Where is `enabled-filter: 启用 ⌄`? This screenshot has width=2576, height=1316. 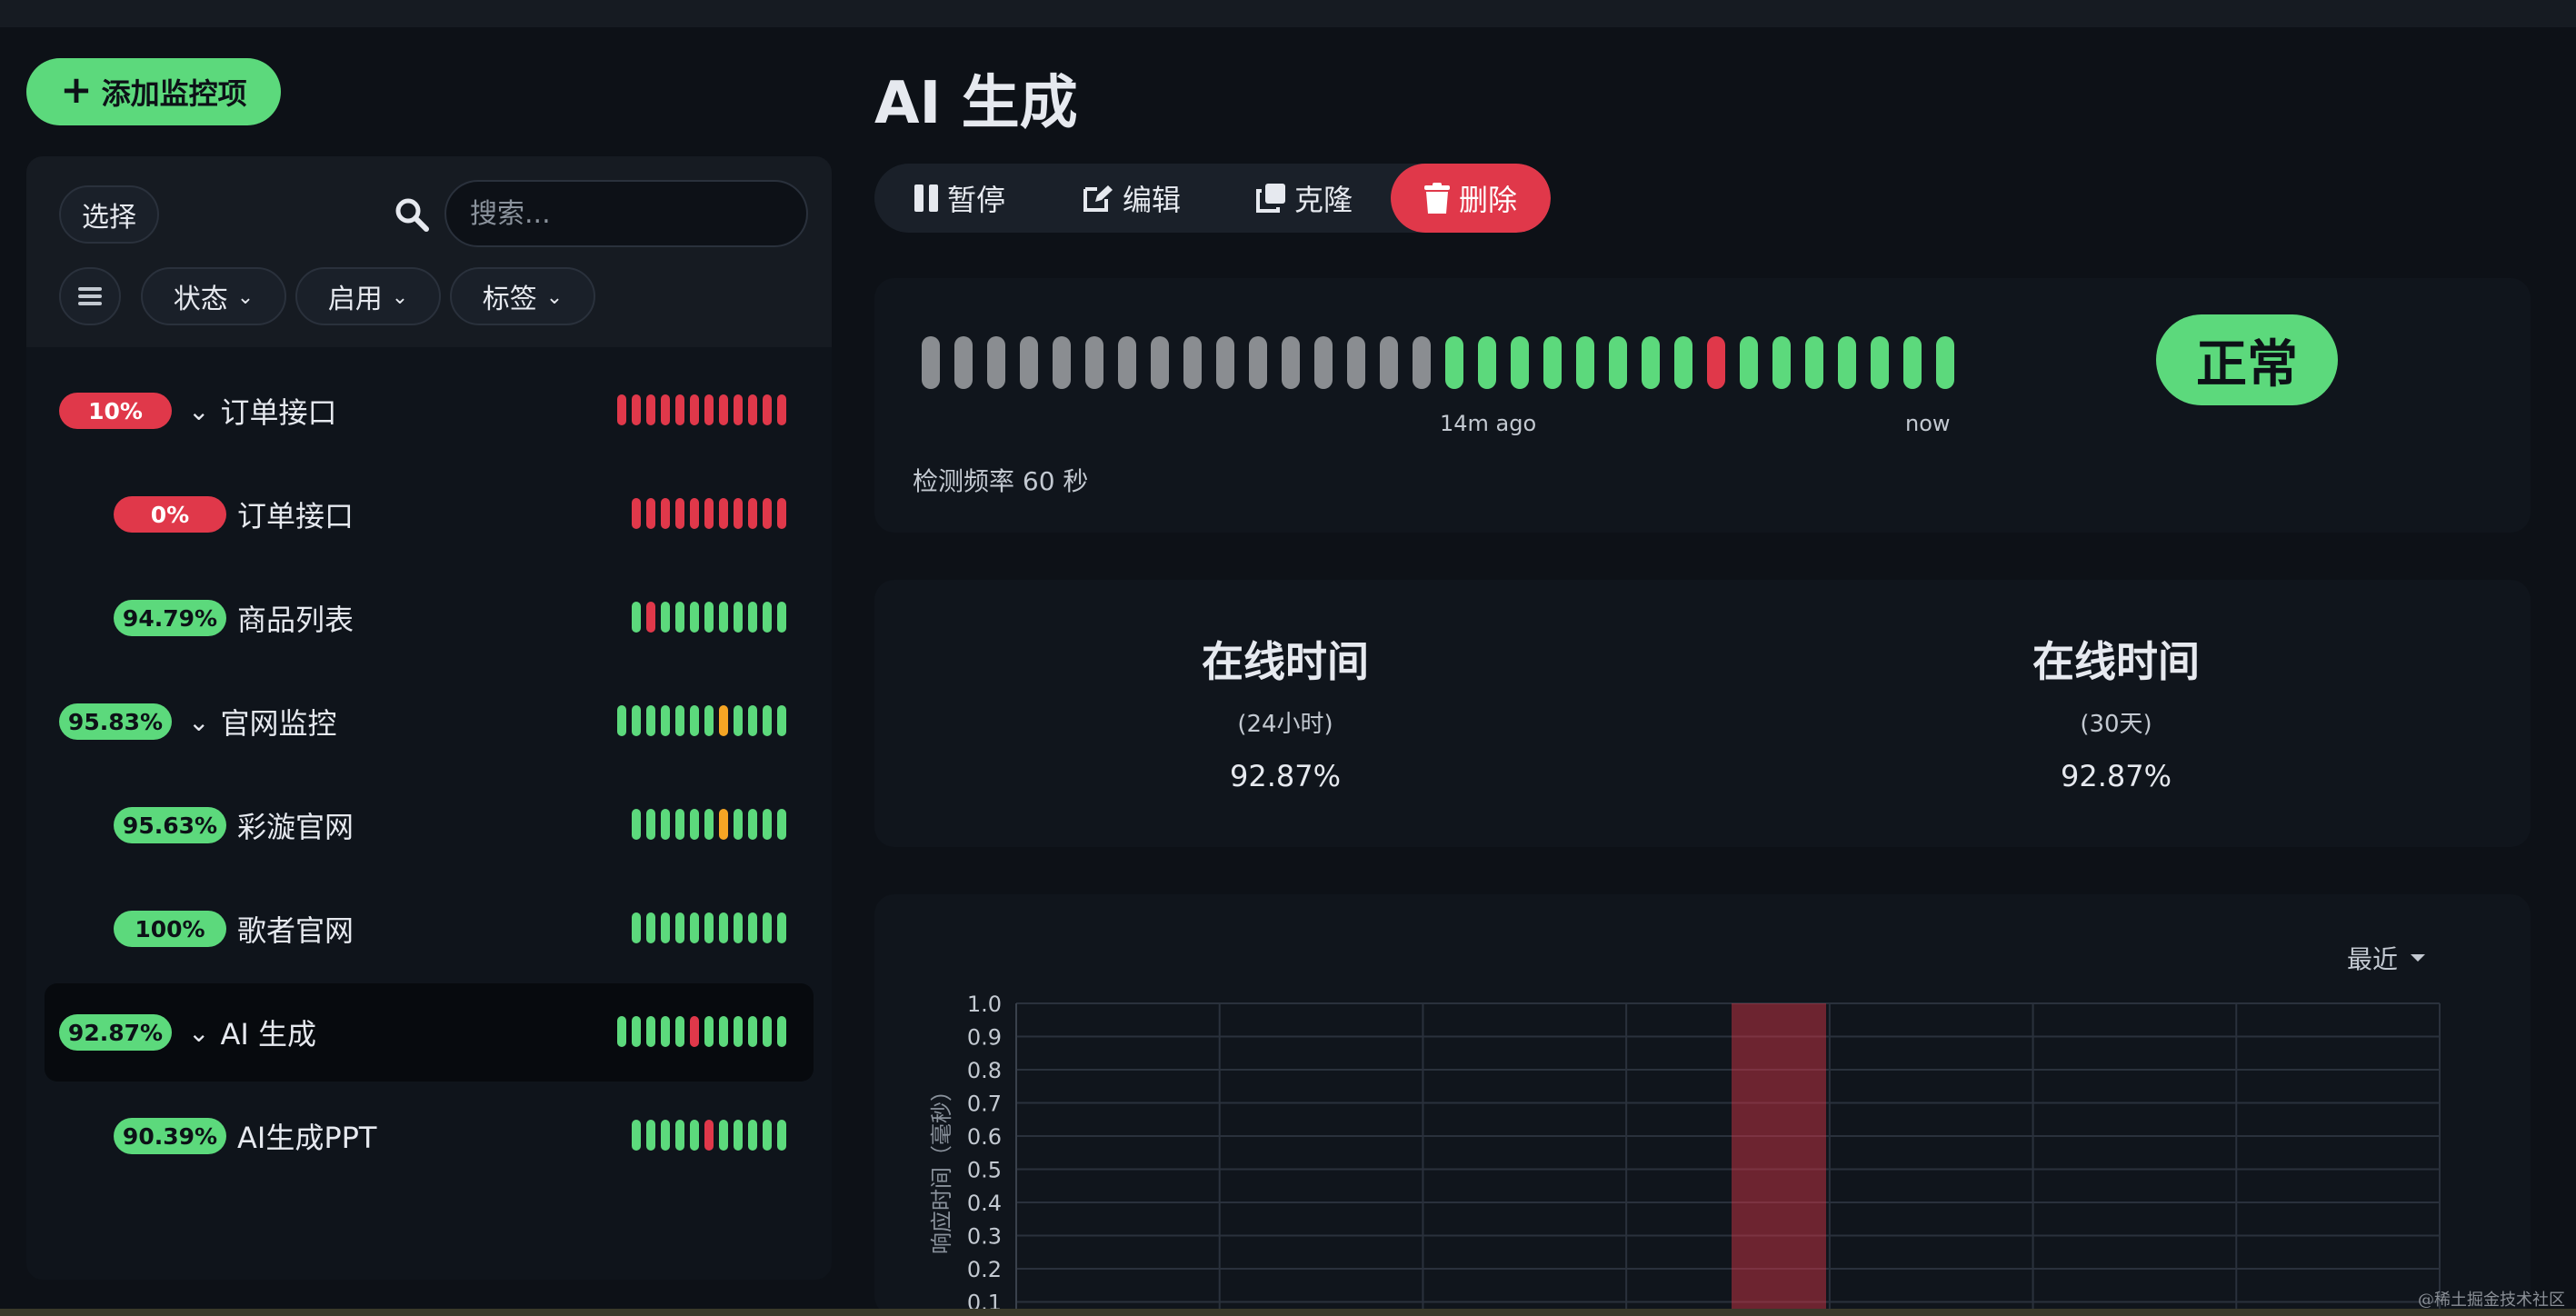 enabled-filter: 启用 ⌄ is located at coordinates (368, 296).